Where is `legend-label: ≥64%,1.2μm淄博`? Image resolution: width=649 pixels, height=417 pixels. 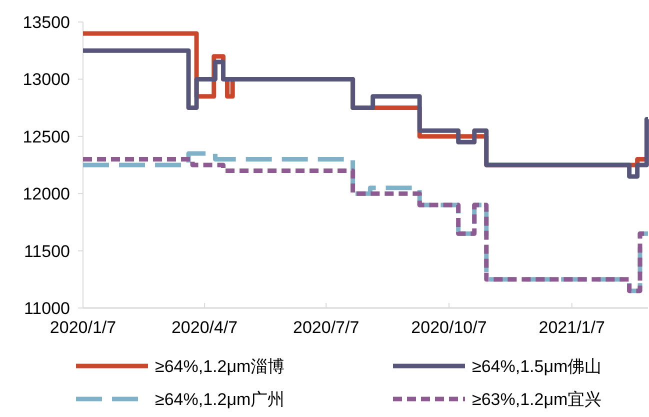 legend-label: ≥64%,1.2μm淄博 is located at coordinates (220, 366).